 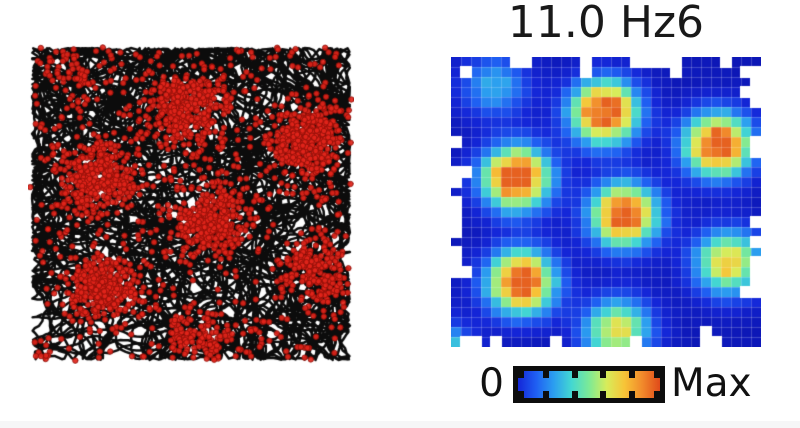 What do you see at coordinates (711, 383) in the screenshot?
I see `colorbar-max-label: Max` at bounding box center [711, 383].